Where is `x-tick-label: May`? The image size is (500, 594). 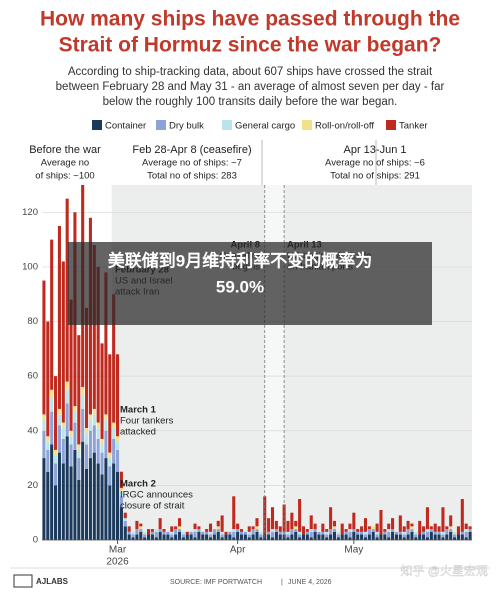 x-tick-label: May is located at coordinates (353, 550).